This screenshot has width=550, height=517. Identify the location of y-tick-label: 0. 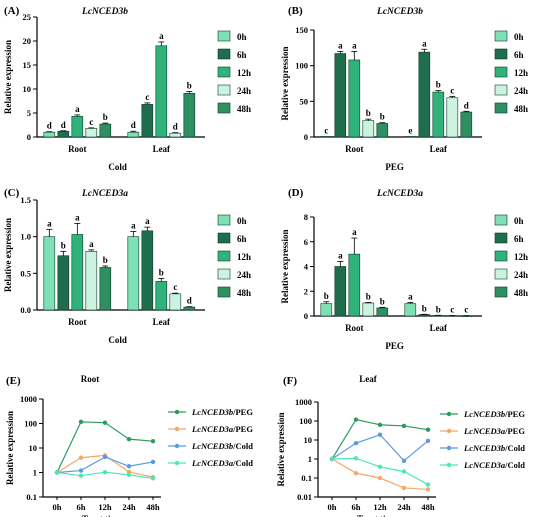
(306, 137).